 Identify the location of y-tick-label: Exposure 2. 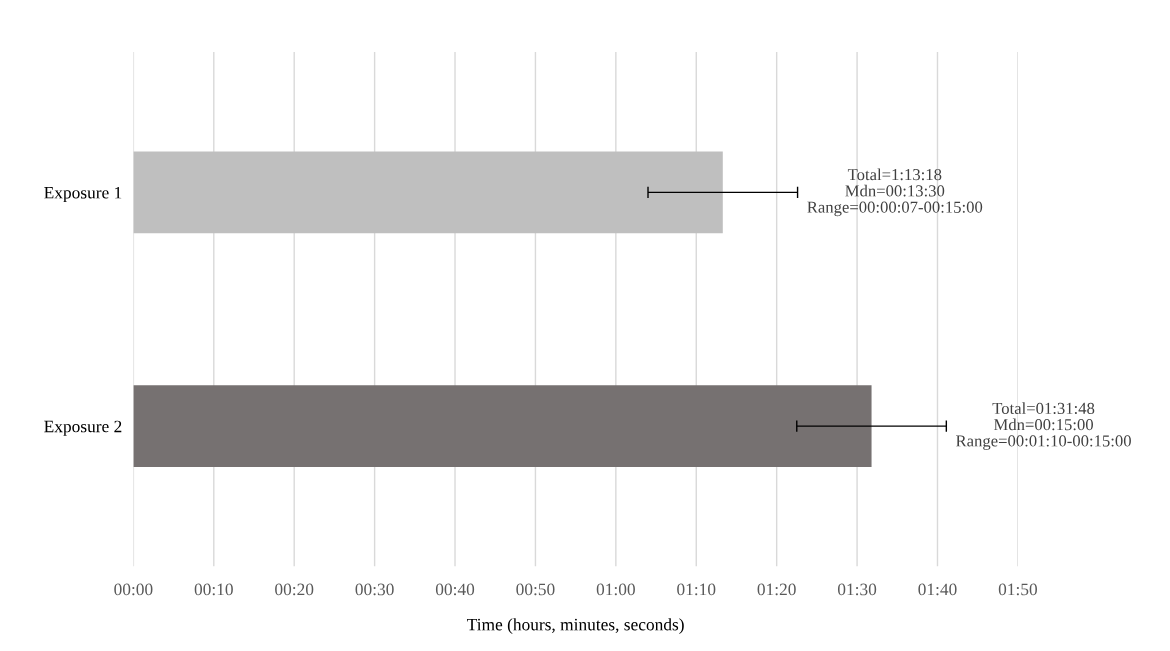
(83, 428).